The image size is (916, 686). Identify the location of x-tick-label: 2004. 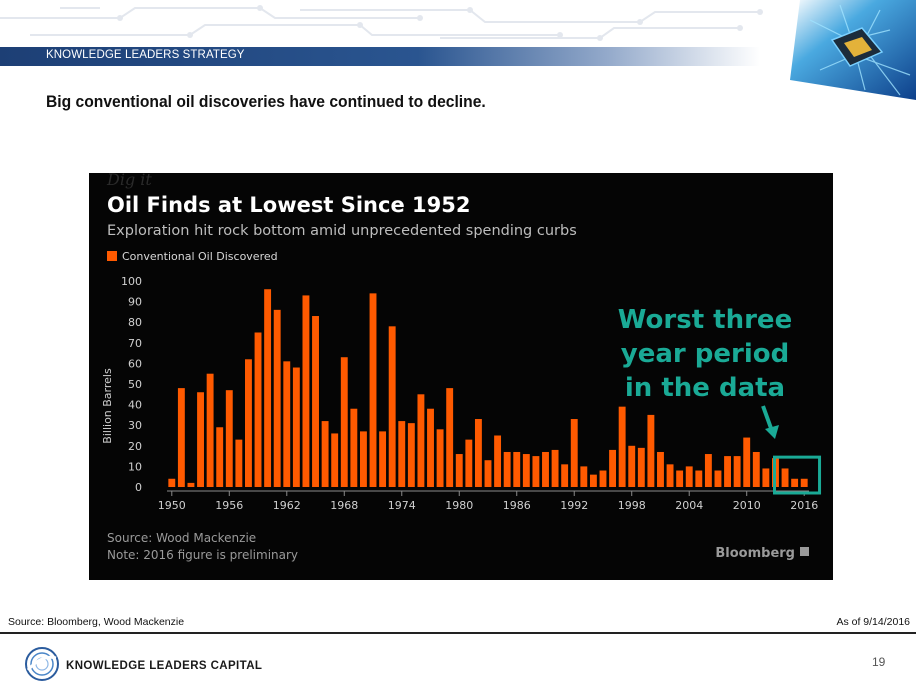
(689, 505).